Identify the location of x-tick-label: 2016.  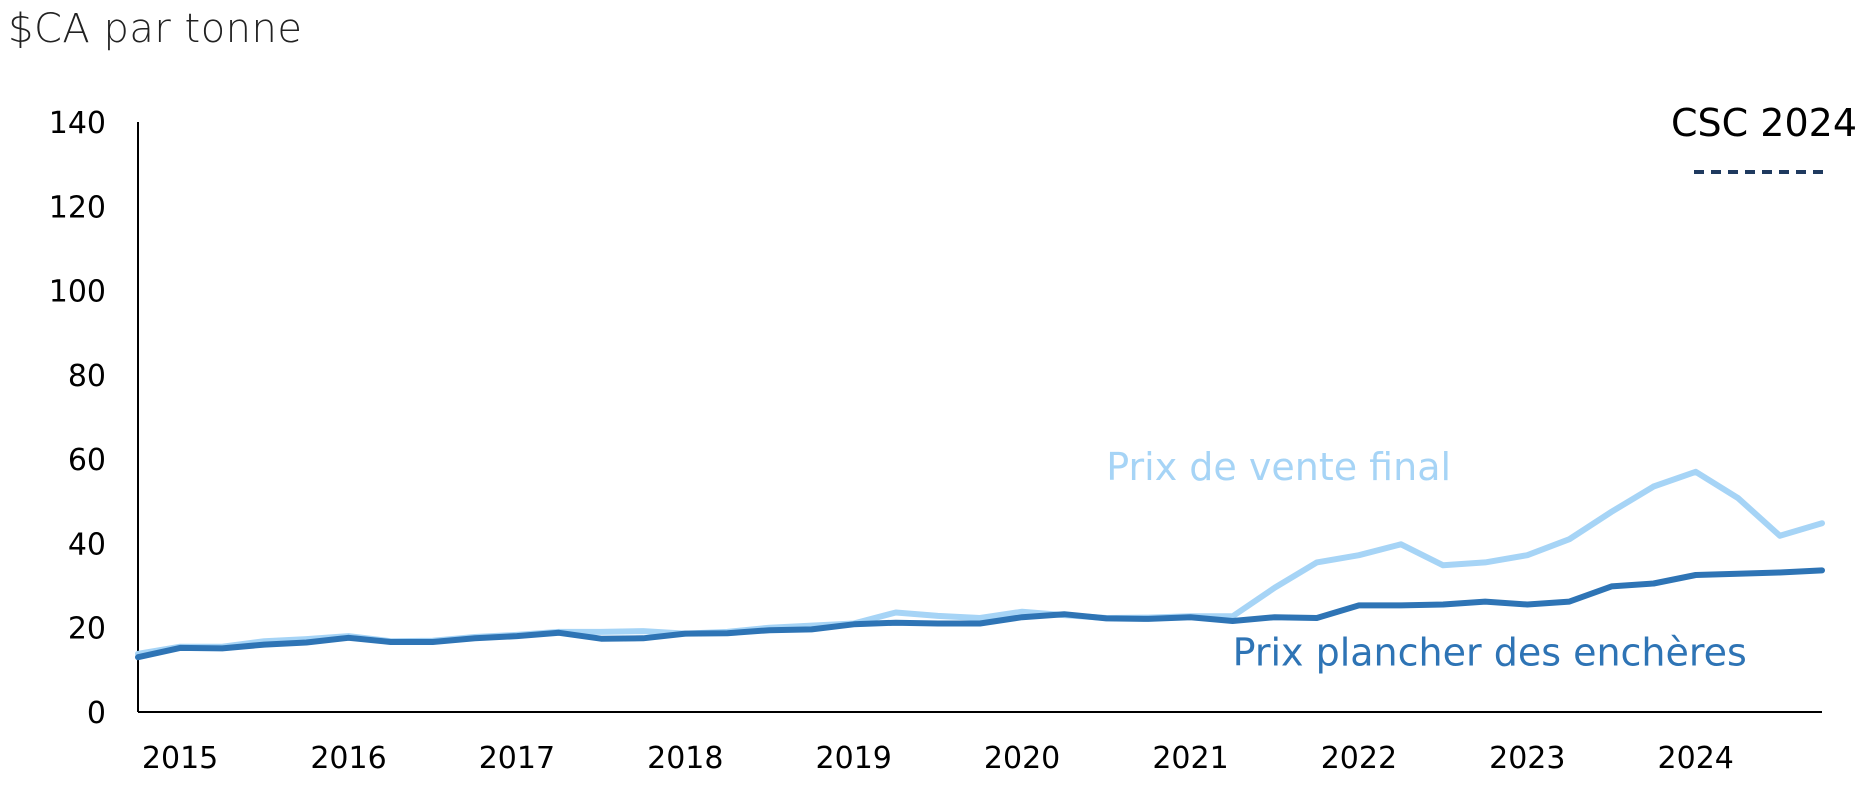
(348, 758).